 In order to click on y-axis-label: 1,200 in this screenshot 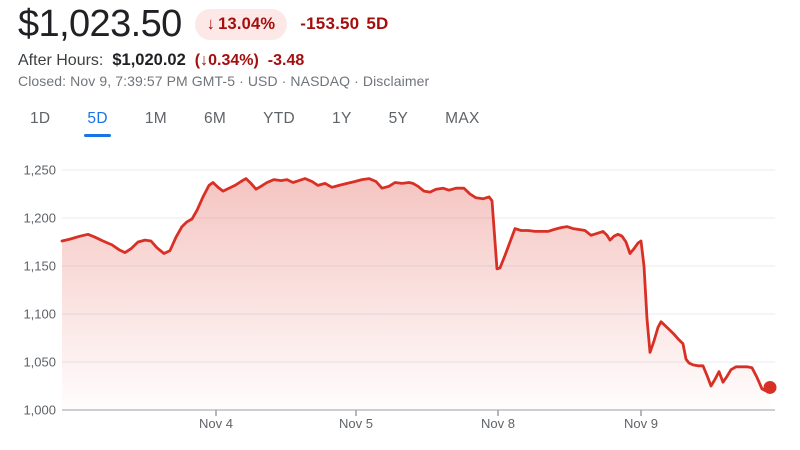, I will do `click(39, 218)`.